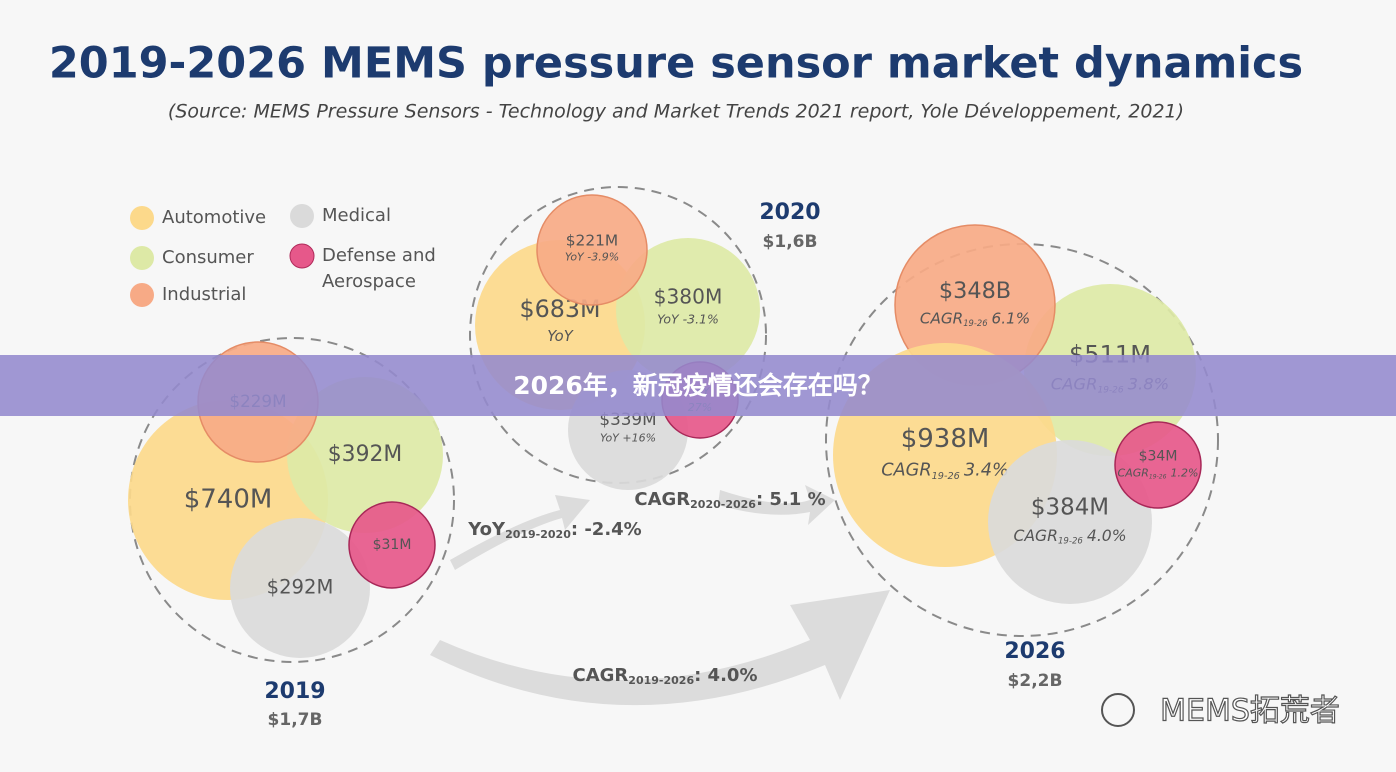  I want to click on growth-label: YoY2019-2020: -2.4%, so click(554, 530).